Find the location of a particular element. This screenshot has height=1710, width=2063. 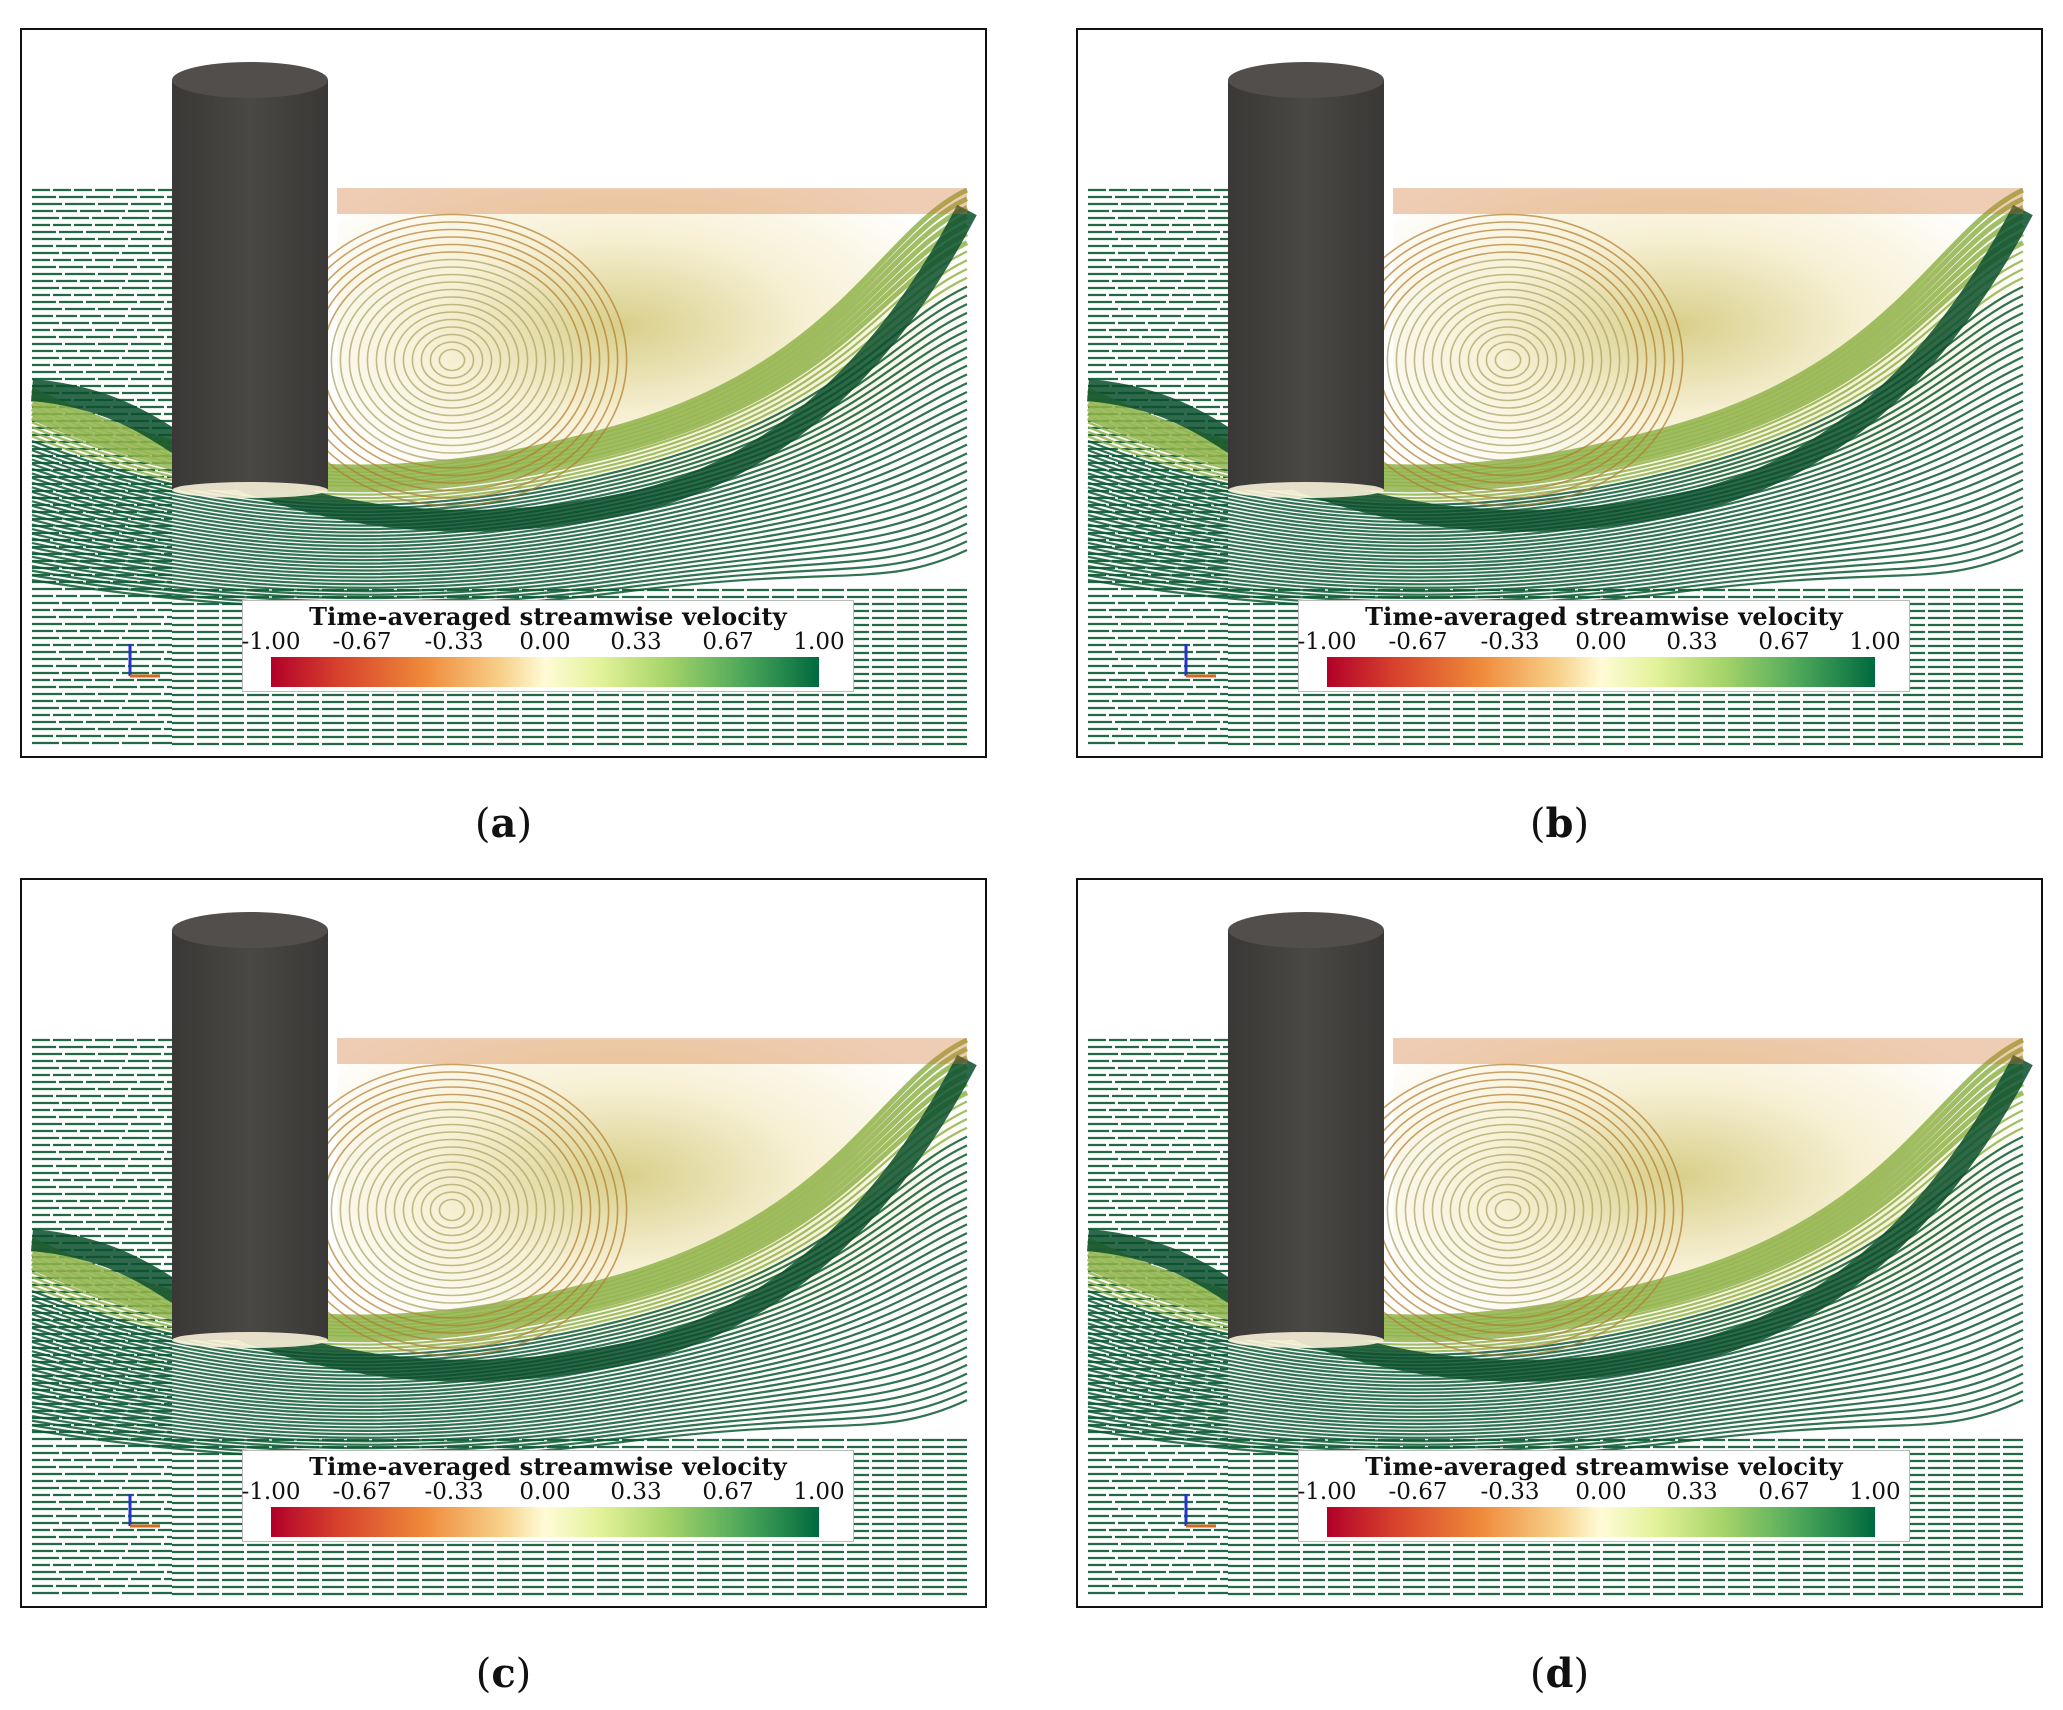

panel-caption-b: (b) is located at coordinates (1559, 823).